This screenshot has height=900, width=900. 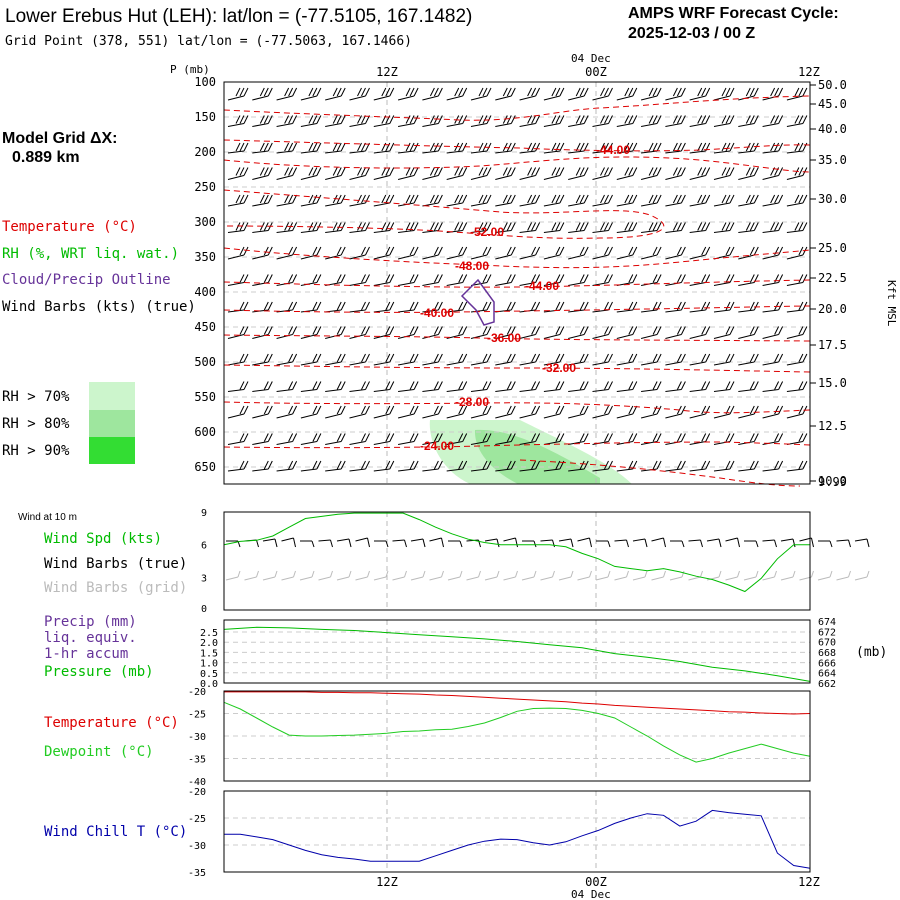 What do you see at coordinates (197, 692) in the screenshot?
I see `temp-tick-label: -20` at bounding box center [197, 692].